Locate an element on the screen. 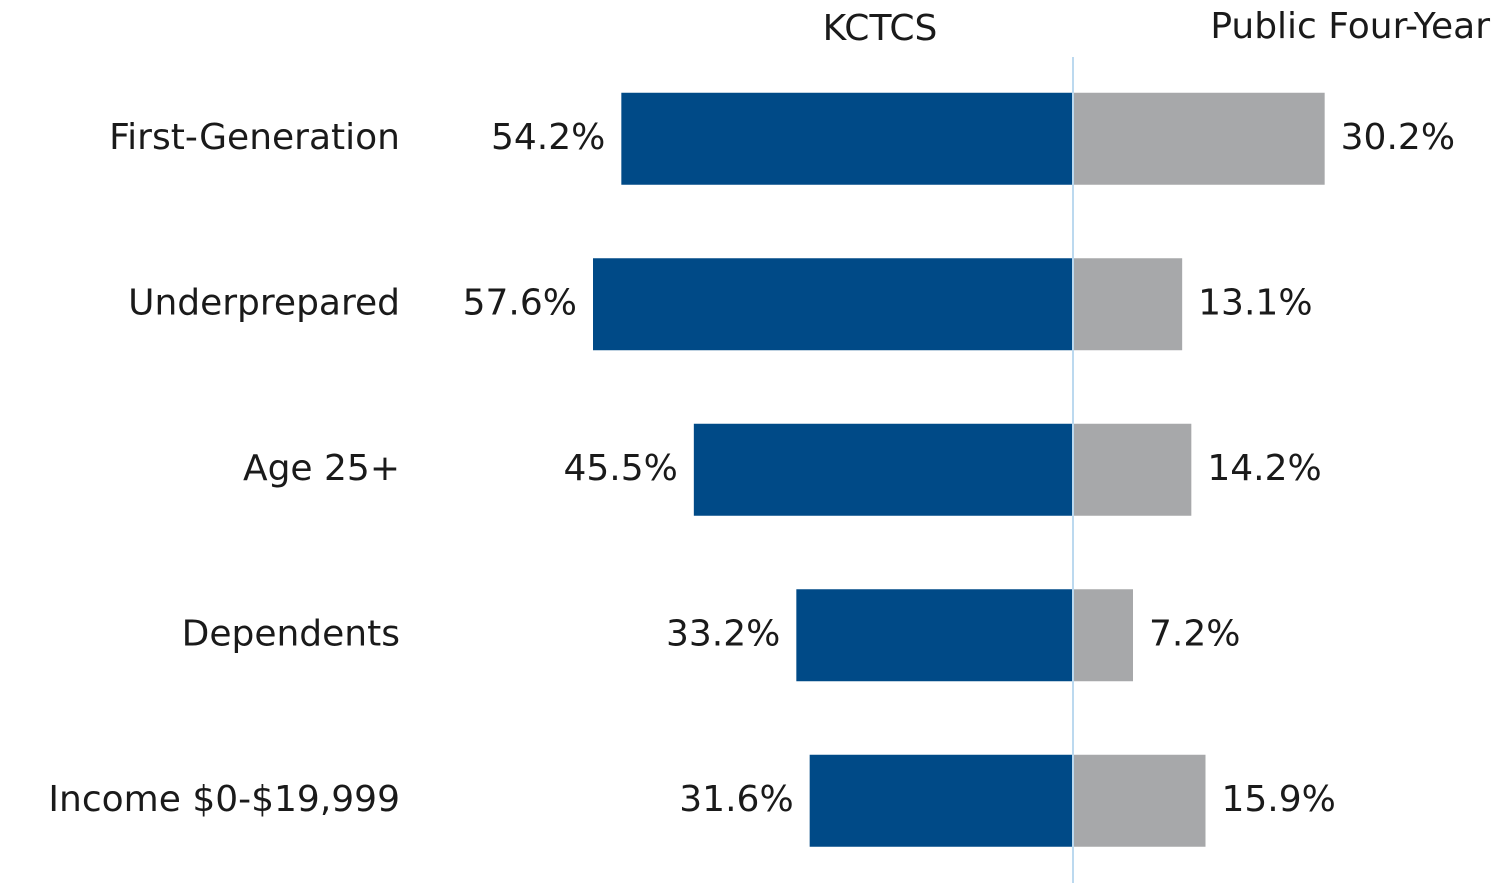 Image resolution: width=1499 pixels, height=883 pixels. category-label: Underprepared is located at coordinates (264, 302).